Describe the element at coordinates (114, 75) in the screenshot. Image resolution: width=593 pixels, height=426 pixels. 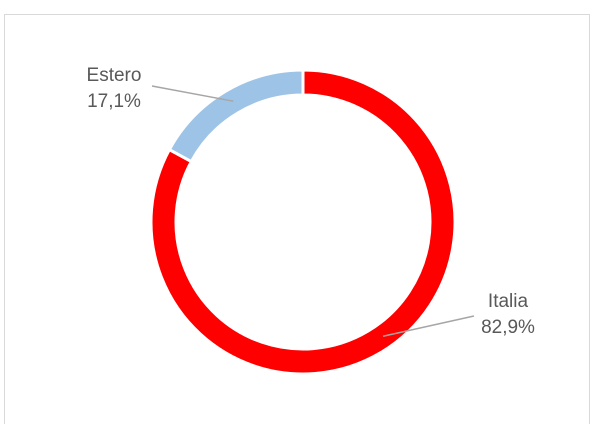
I see `label-estero-category: Estero` at that location.